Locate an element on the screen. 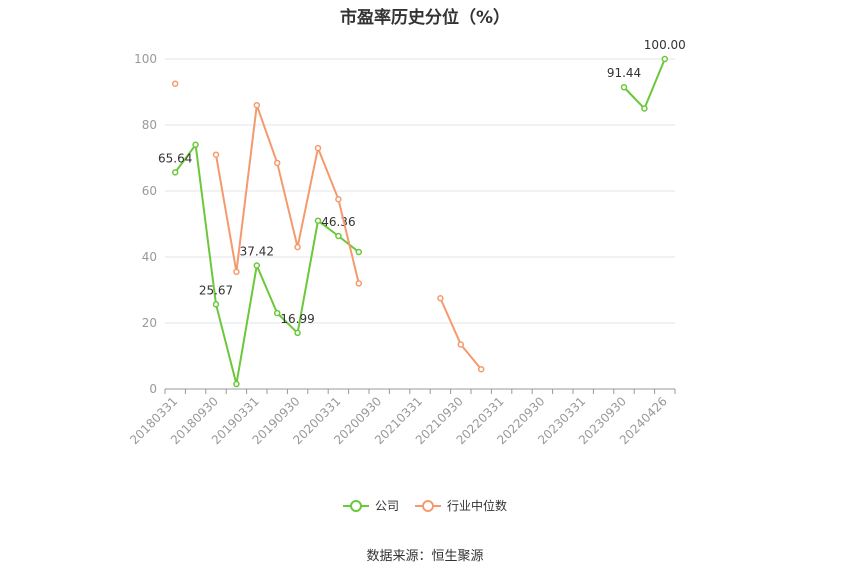  y-tick-label: 0 is located at coordinates (153, 389).